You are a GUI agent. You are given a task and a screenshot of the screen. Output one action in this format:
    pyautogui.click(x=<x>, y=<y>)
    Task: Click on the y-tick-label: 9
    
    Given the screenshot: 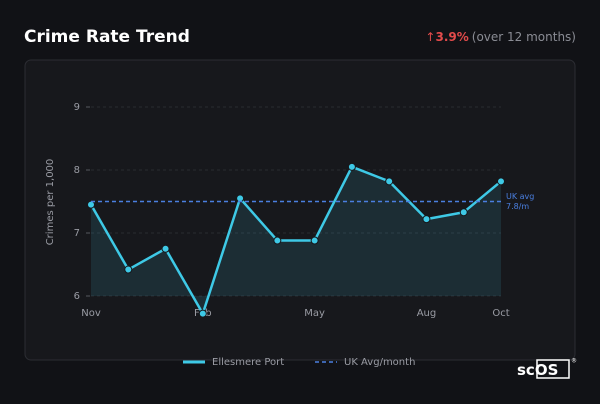 What is the action you would take?
    pyautogui.click(x=77, y=107)
    